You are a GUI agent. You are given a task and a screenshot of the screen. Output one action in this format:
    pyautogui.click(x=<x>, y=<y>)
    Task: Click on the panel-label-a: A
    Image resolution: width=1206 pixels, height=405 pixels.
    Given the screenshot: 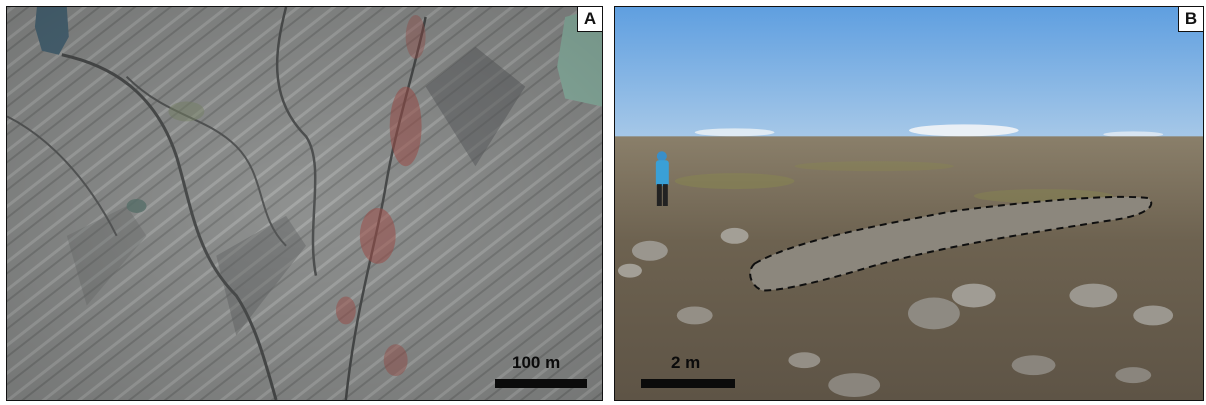 What is the action you would take?
    pyautogui.click(x=589, y=19)
    